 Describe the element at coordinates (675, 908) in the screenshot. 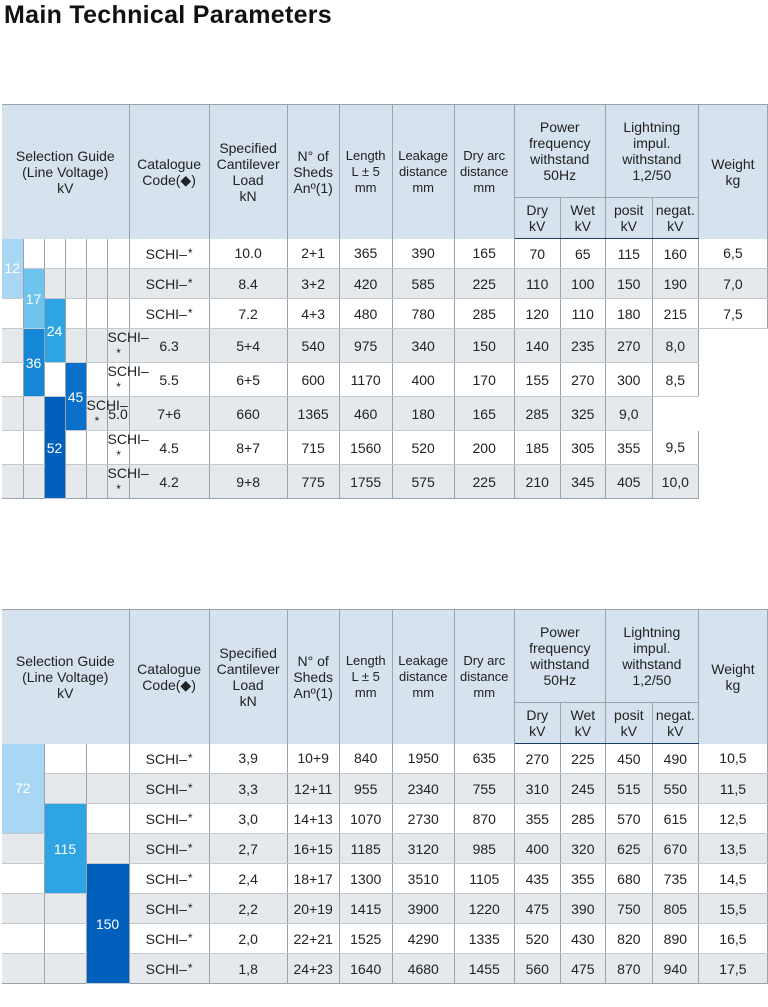

I see `negat-kv: 805` at that location.